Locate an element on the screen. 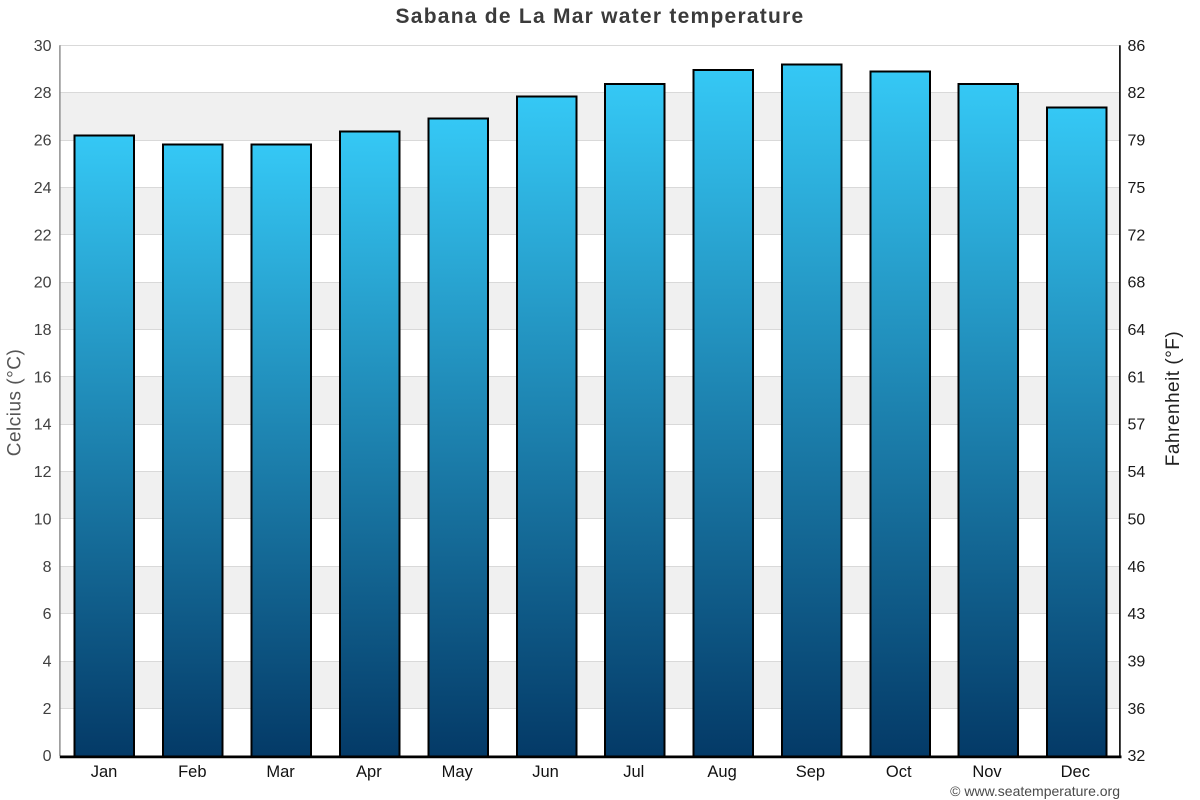 This screenshot has width=1200, height=800. svg-text: 22 is located at coordinates (43, 235).